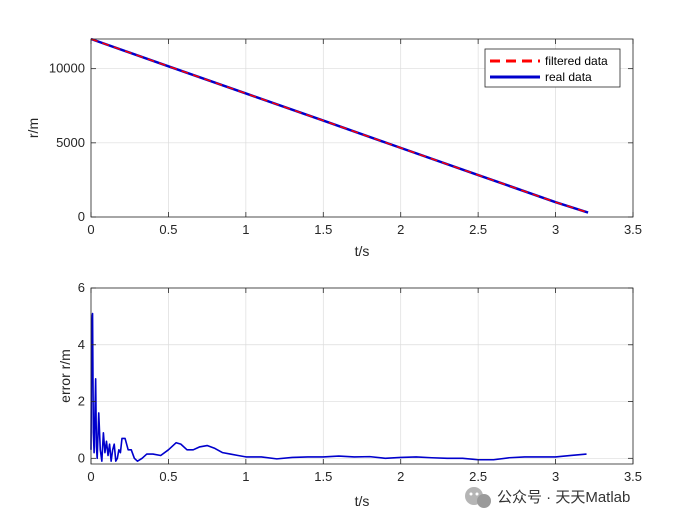 The image size is (700, 525). I want to click on legend-label-real: real data, so click(568, 77).